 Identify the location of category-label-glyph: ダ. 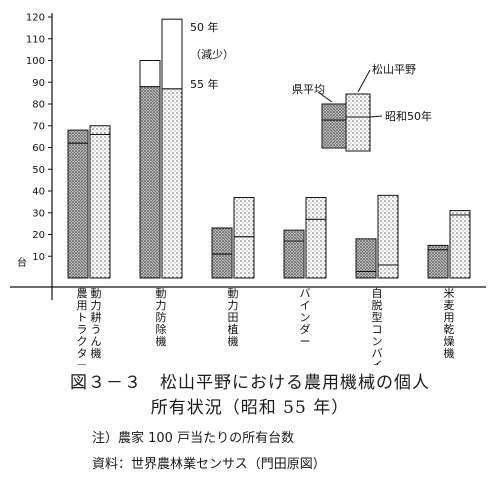
(305, 329).